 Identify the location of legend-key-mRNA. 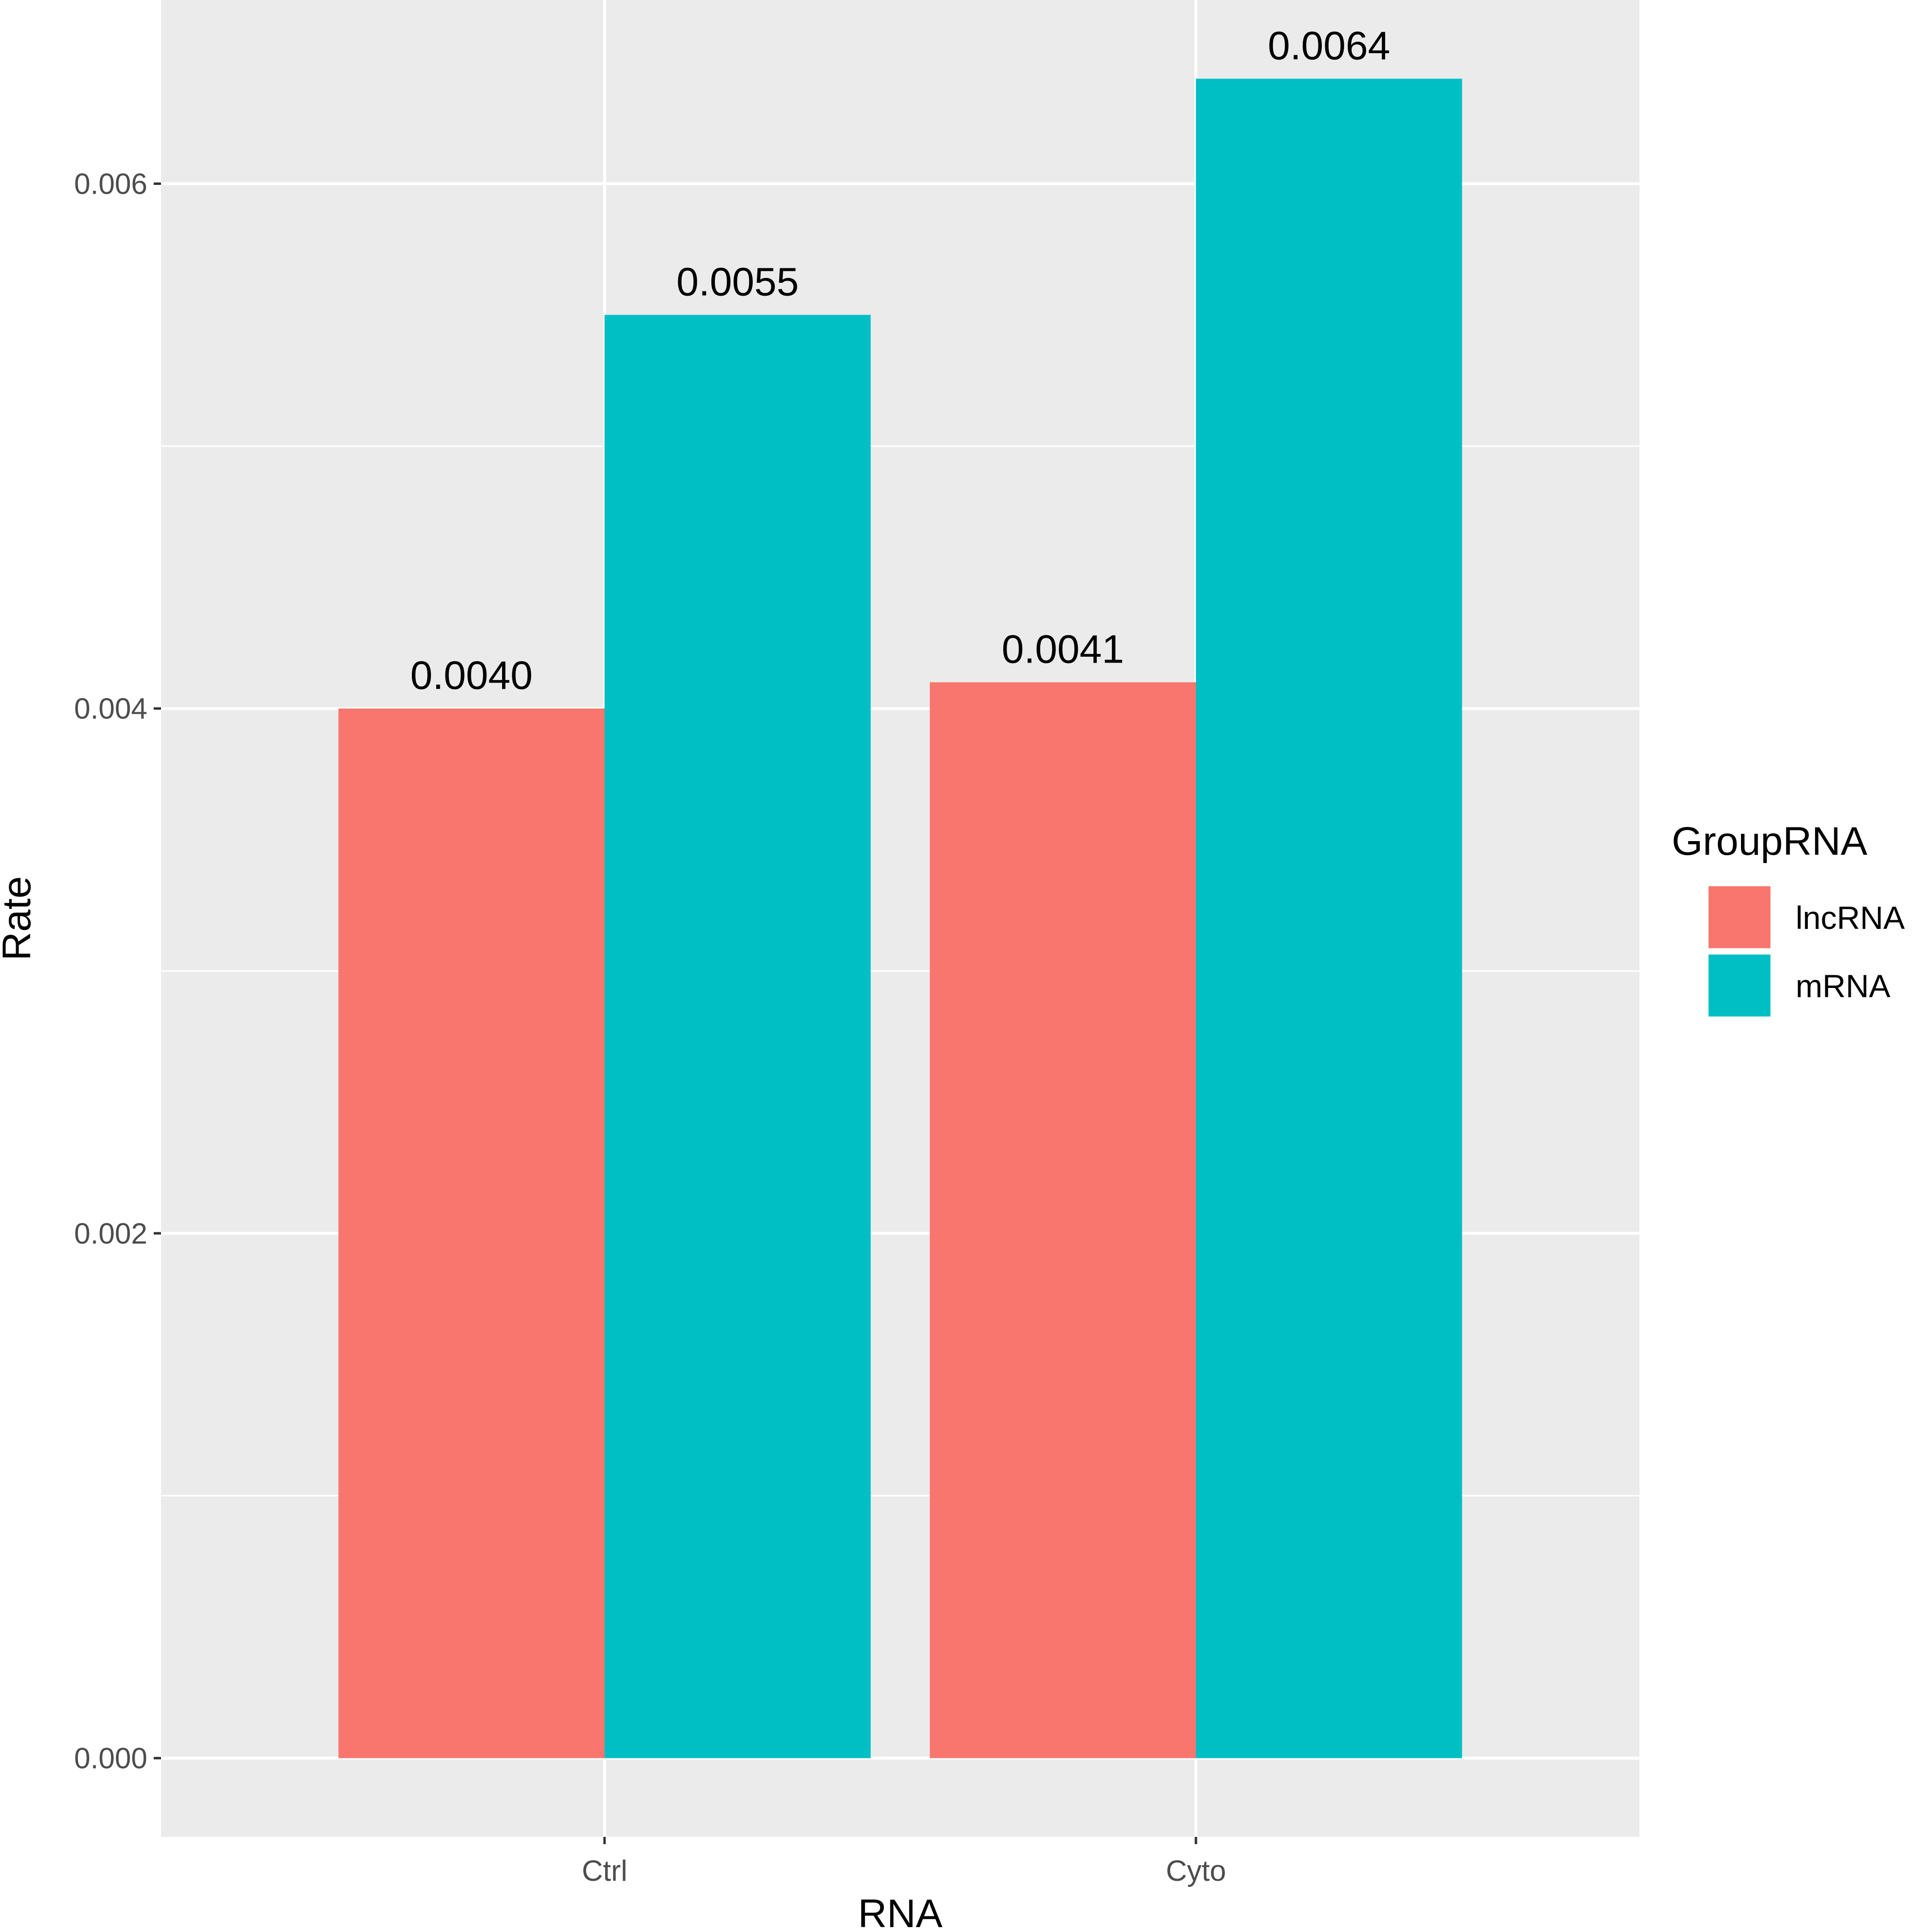
(1739, 985).